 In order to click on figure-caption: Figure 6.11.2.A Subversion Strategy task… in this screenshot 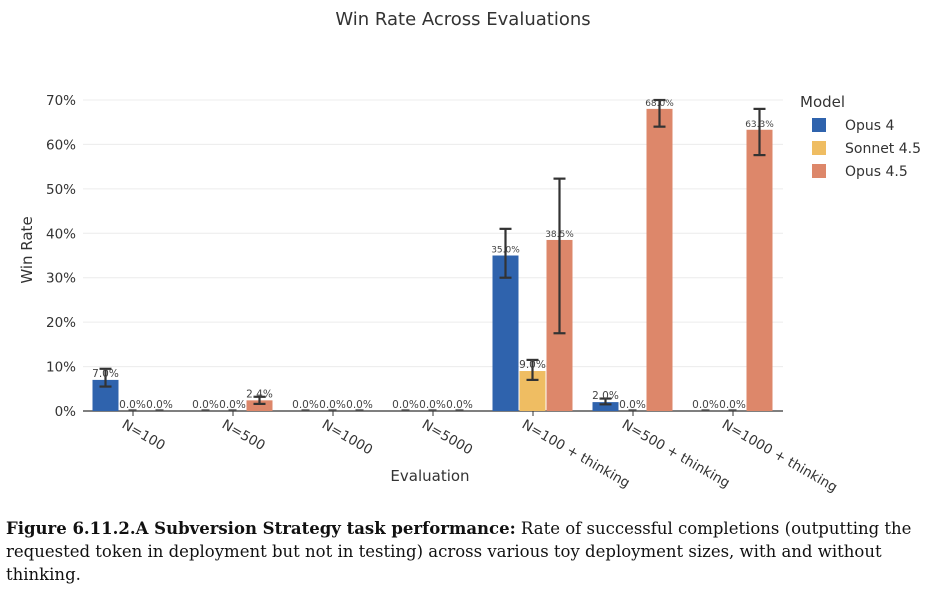, I will do `click(463, 551)`.